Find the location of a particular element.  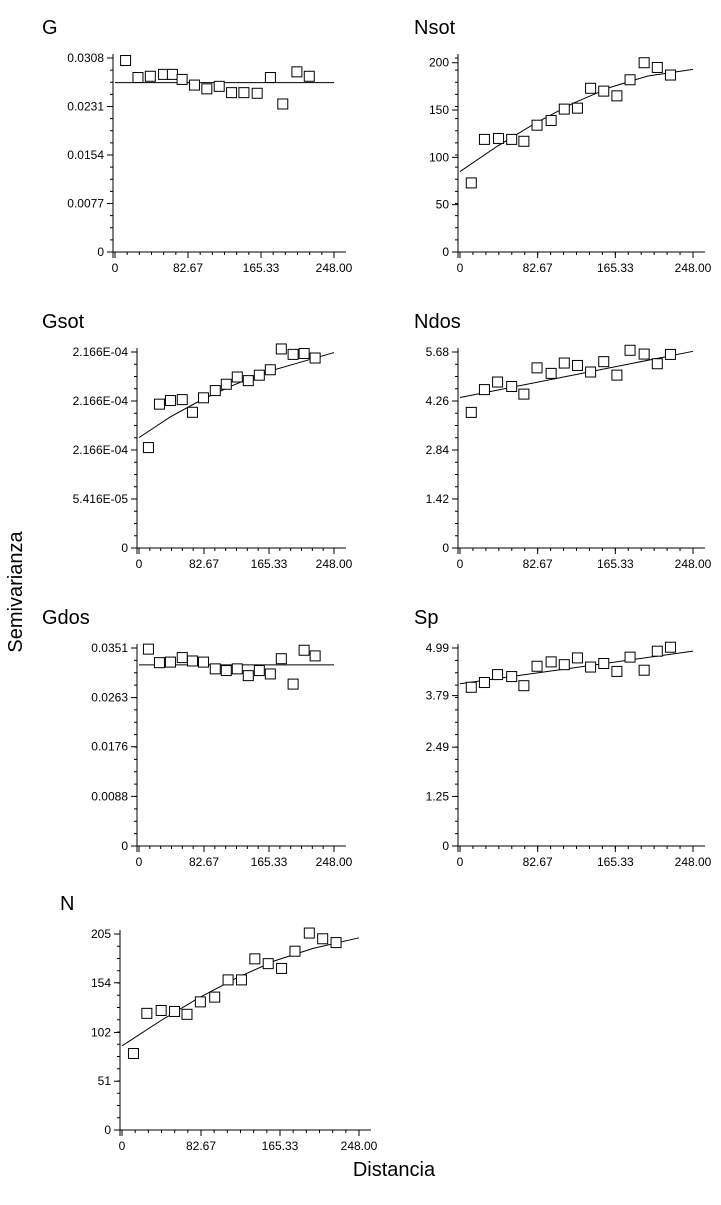

y-tick-label: 5.68 is located at coordinates (438, 352).